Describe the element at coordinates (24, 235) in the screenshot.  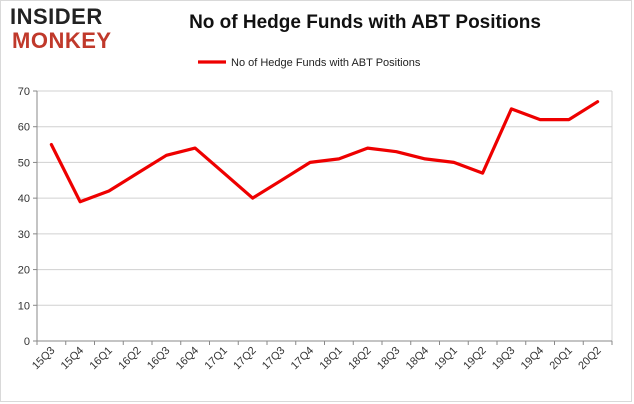
I see `y-tick-label: 30` at that location.